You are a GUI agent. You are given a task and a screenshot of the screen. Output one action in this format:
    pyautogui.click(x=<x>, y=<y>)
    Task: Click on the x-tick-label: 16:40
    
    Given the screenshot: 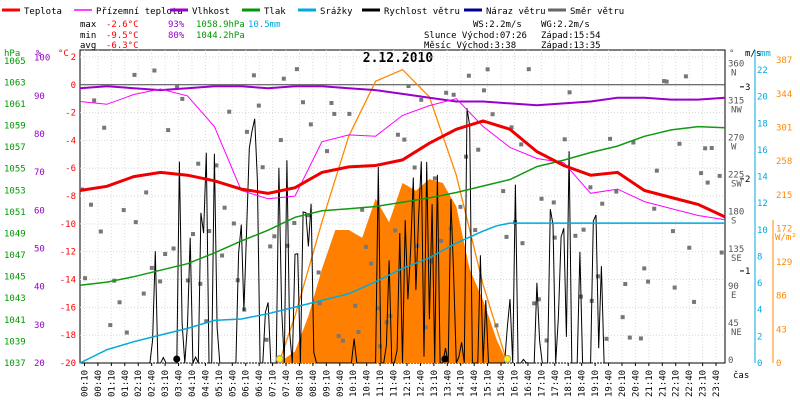 What is the action you would take?
    pyautogui.click(x=529, y=383)
    